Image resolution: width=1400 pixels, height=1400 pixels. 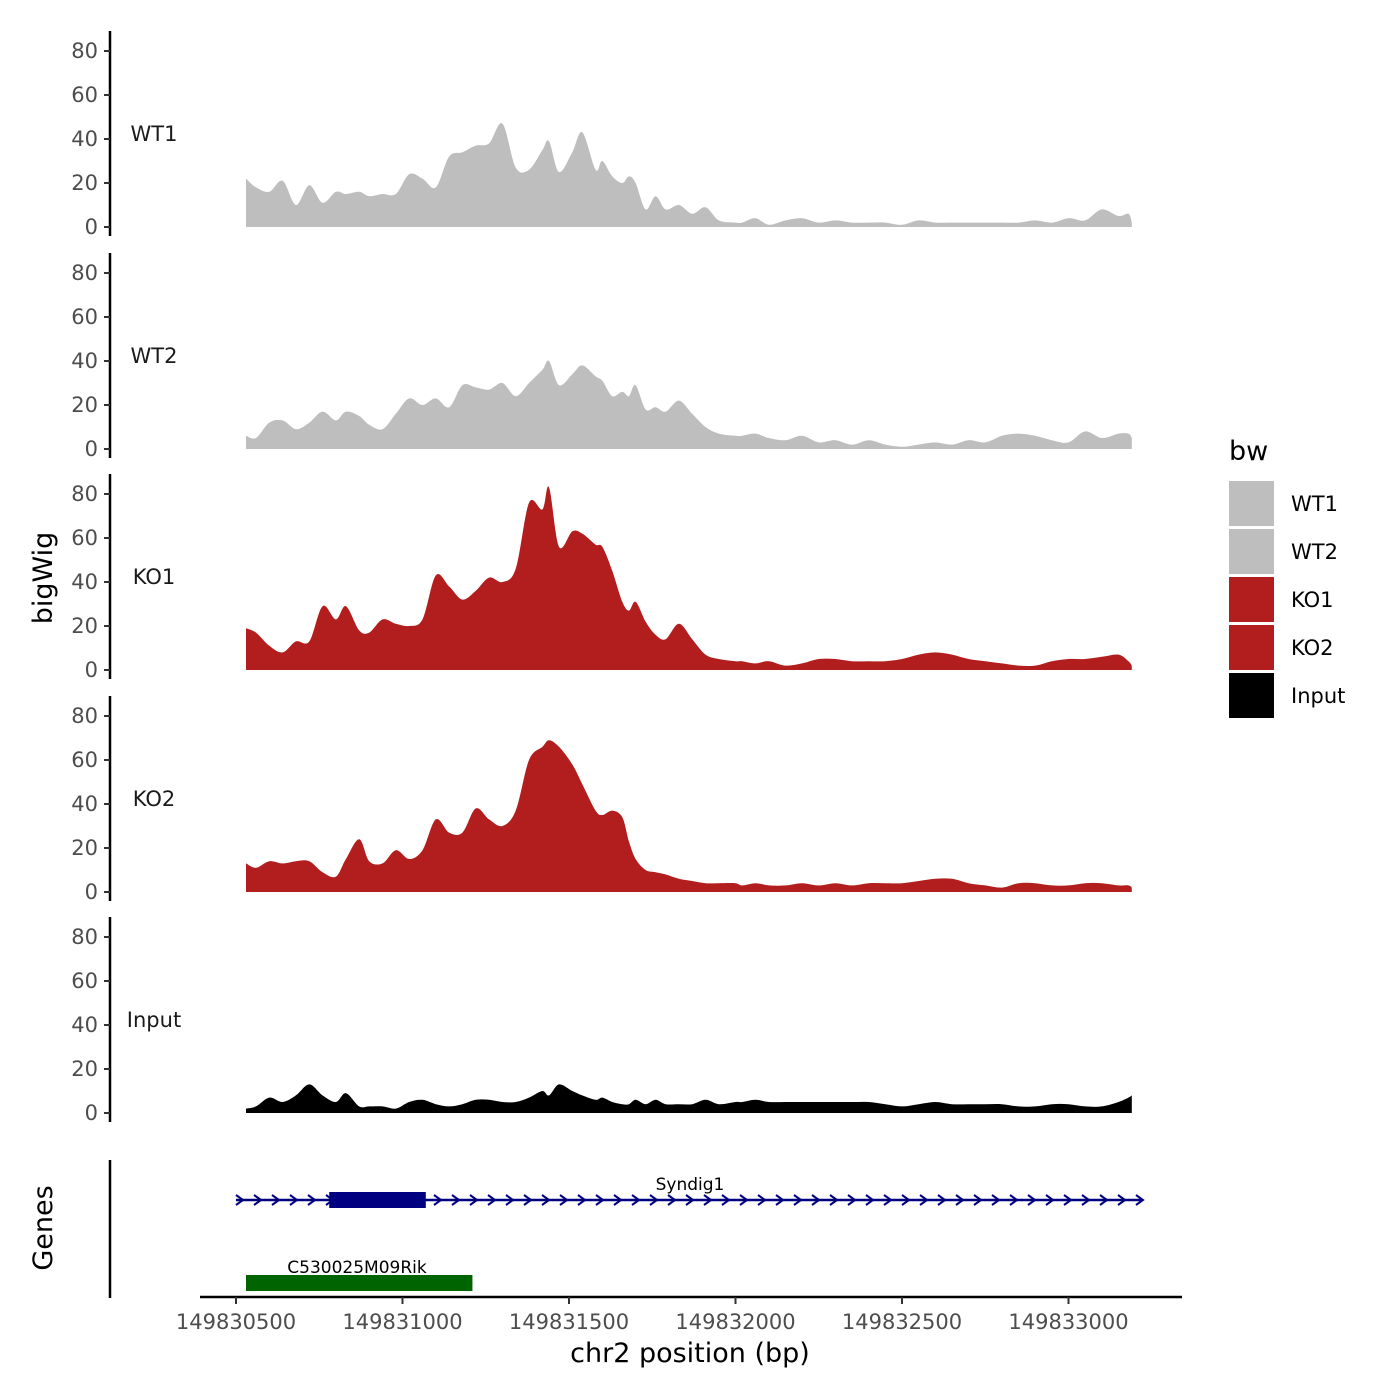 What do you see at coordinates (154, 577) in the screenshot?
I see `panel-label: KO1` at bounding box center [154, 577].